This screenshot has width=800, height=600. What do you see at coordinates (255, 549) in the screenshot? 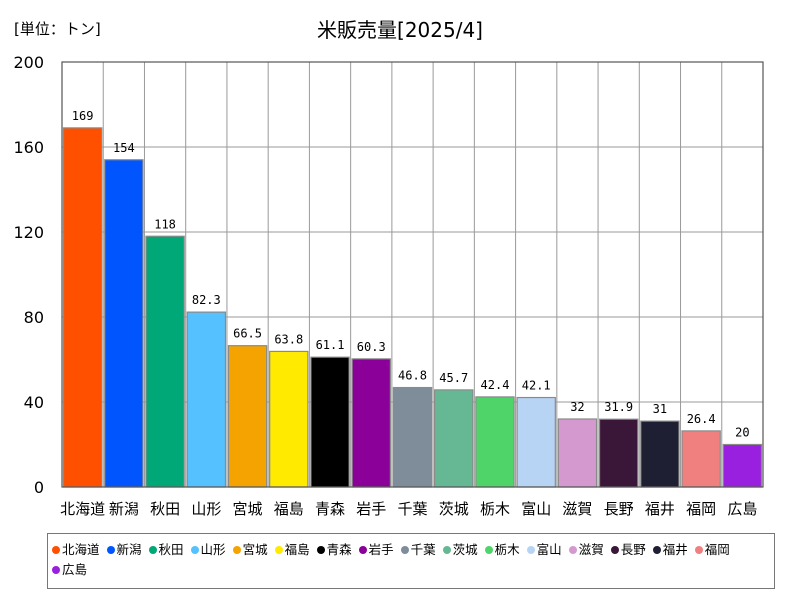
I see `legend-label: 宮城` at bounding box center [255, 549].